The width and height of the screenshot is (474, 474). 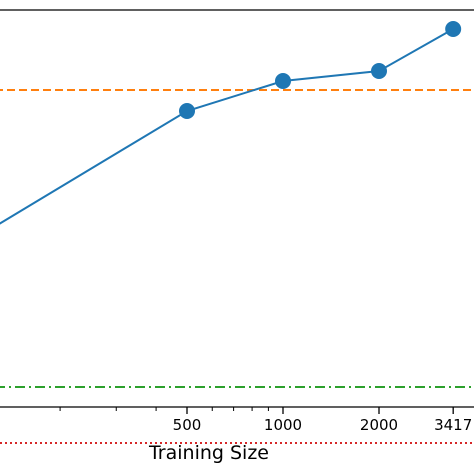 I want to click on x-tick-label: 2000, so click(x=379, y=425).